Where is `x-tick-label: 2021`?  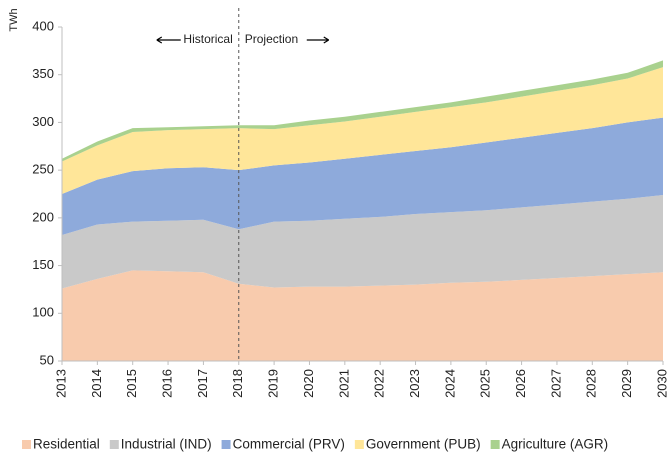 x-tick-label: 2021 is located at coordinates (343, 383).